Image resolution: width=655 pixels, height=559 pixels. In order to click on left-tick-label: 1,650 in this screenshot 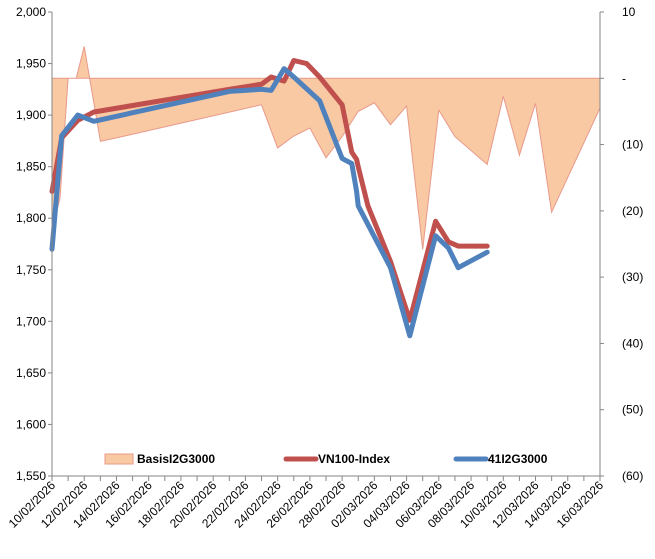, I will do `click(31, 373)`.